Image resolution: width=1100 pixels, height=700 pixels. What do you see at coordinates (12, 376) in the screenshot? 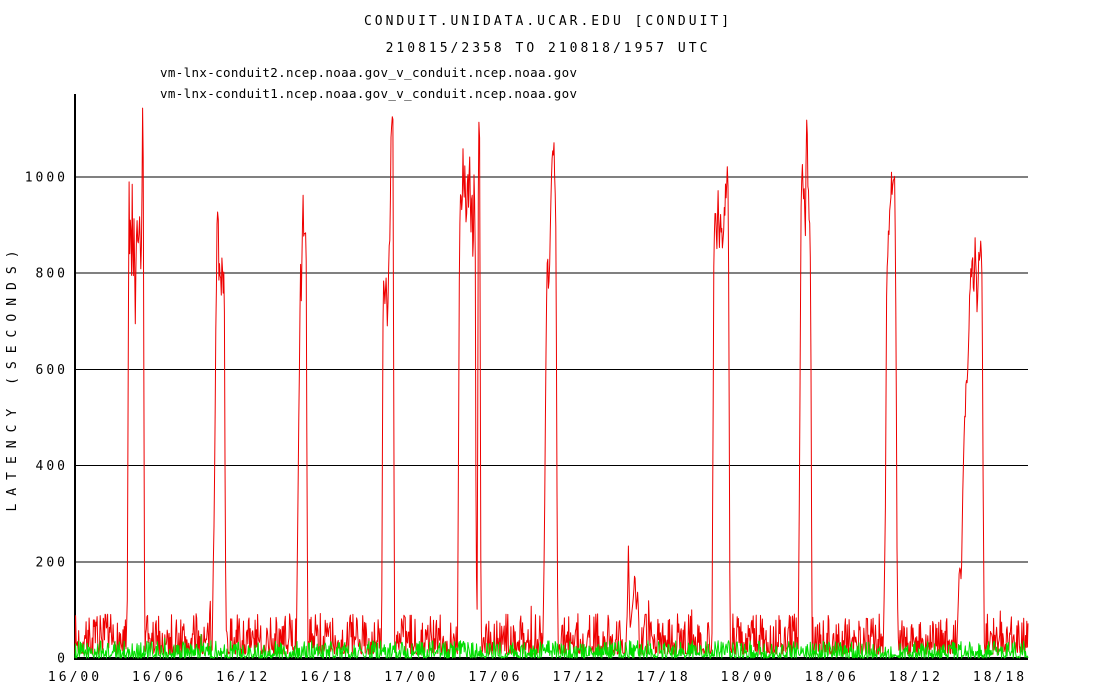
I see `y-axis-label: LATENCY (SECONDS)` at bounding box center [12, 376].